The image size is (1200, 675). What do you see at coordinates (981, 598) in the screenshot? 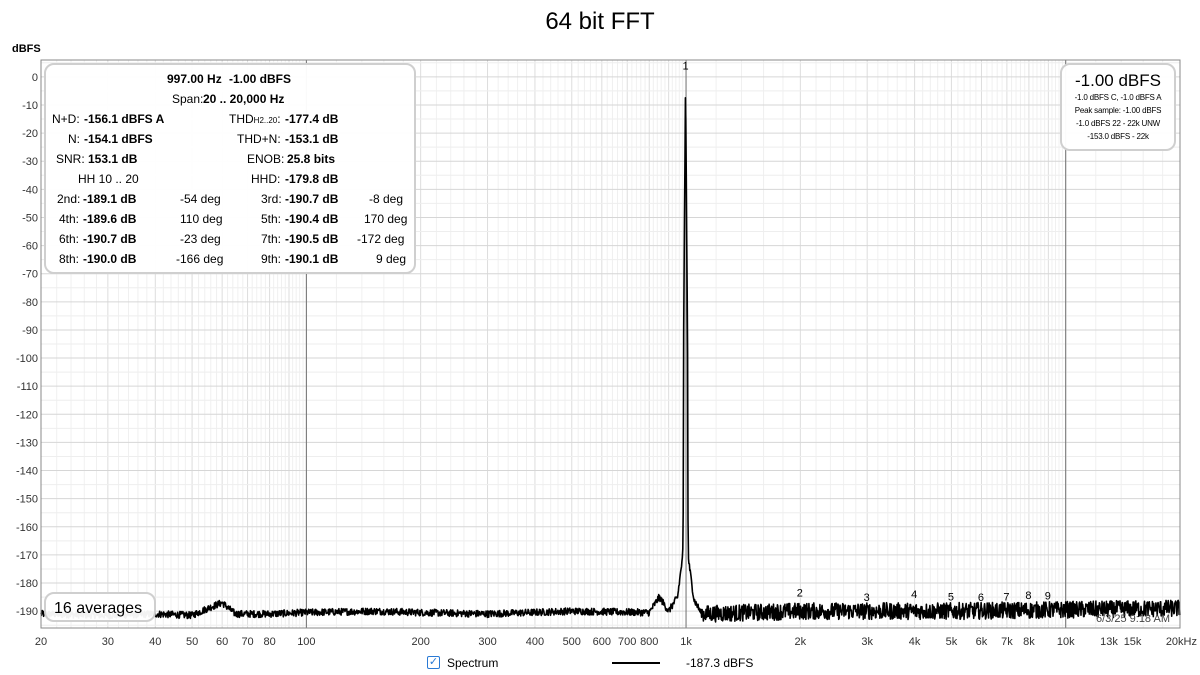
I see `harmonic-marker-label: 6` at bounding box center [981, 598].